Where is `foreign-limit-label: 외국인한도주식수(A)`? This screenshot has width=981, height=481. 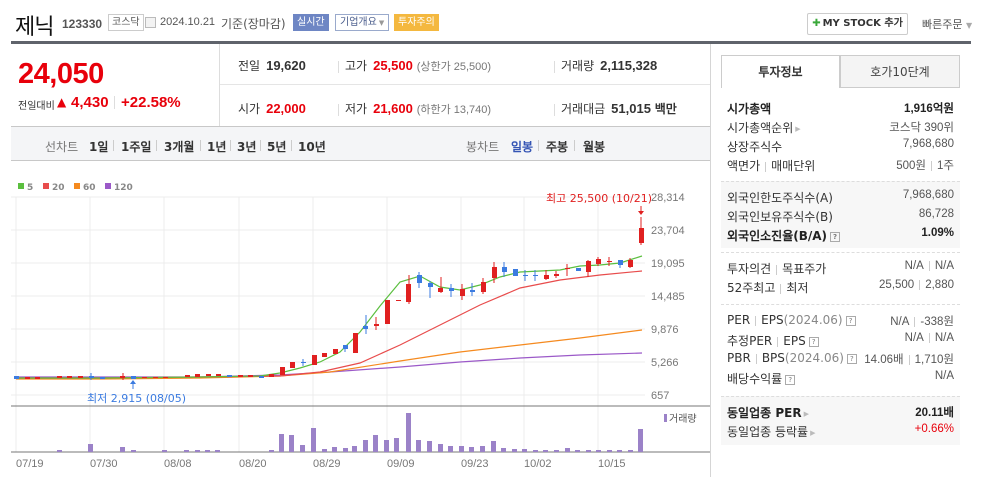
foreign-limit-label: 외국인한도주식수(A) is located at coordinates (780, 198).